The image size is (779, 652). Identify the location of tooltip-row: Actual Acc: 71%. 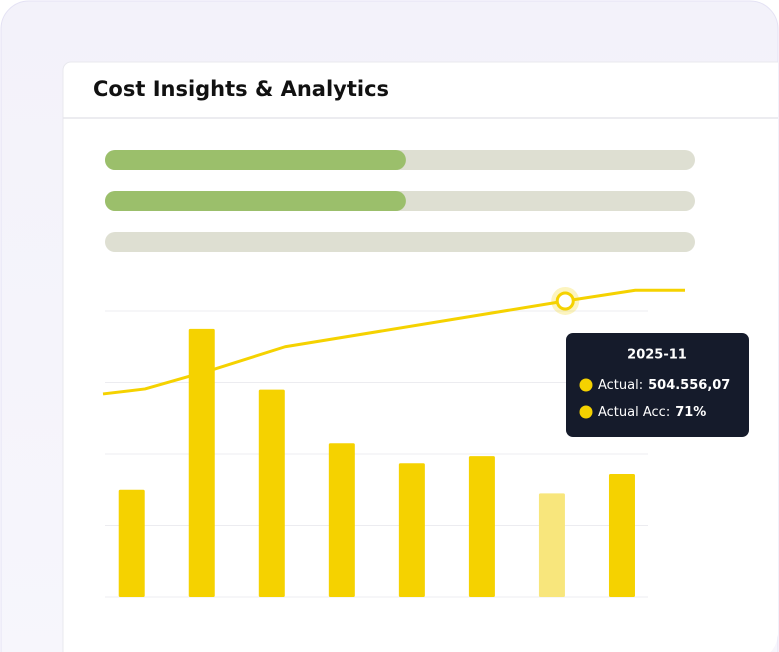
(652, 412).